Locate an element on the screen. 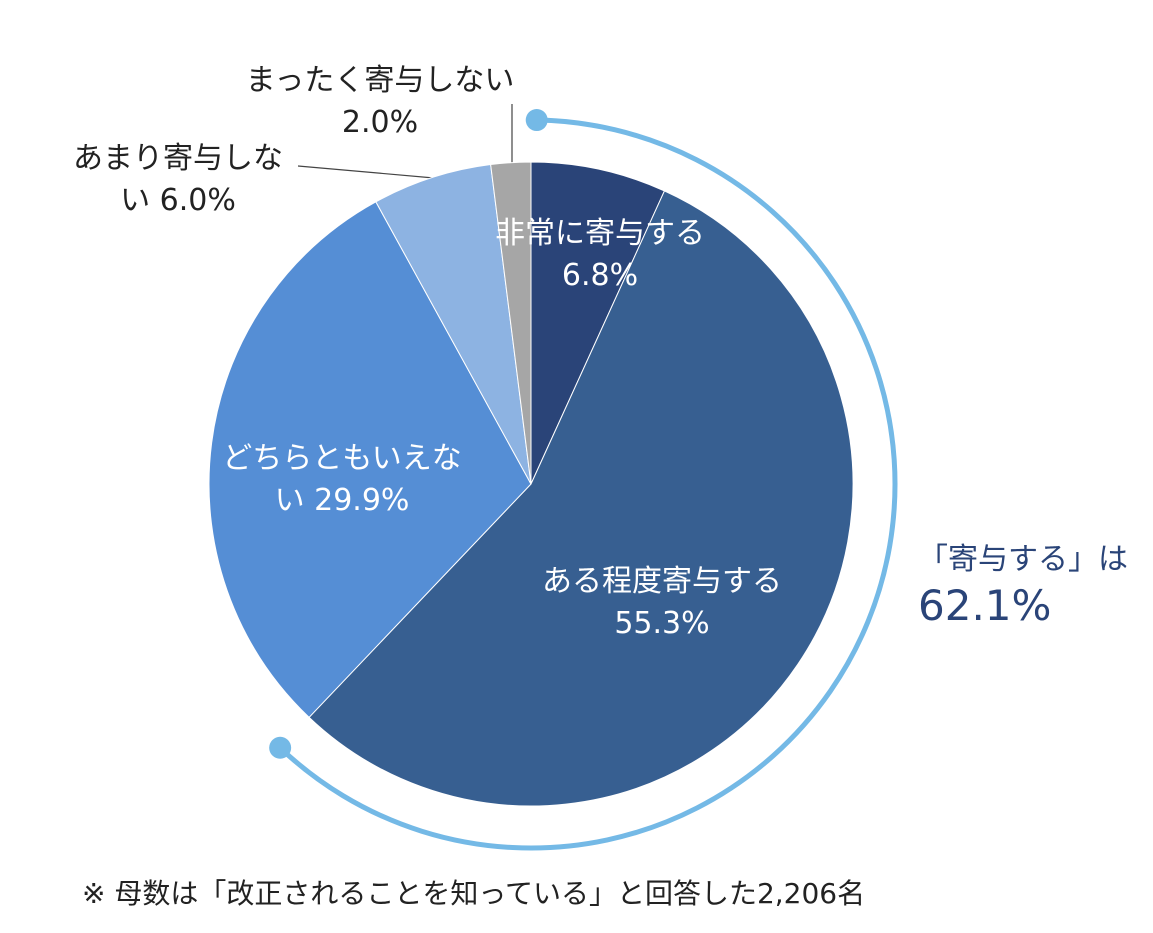 The height and width of the screenshot is (933, 1153). category-label: どちらともいえない is located at coordinates (342, 479).